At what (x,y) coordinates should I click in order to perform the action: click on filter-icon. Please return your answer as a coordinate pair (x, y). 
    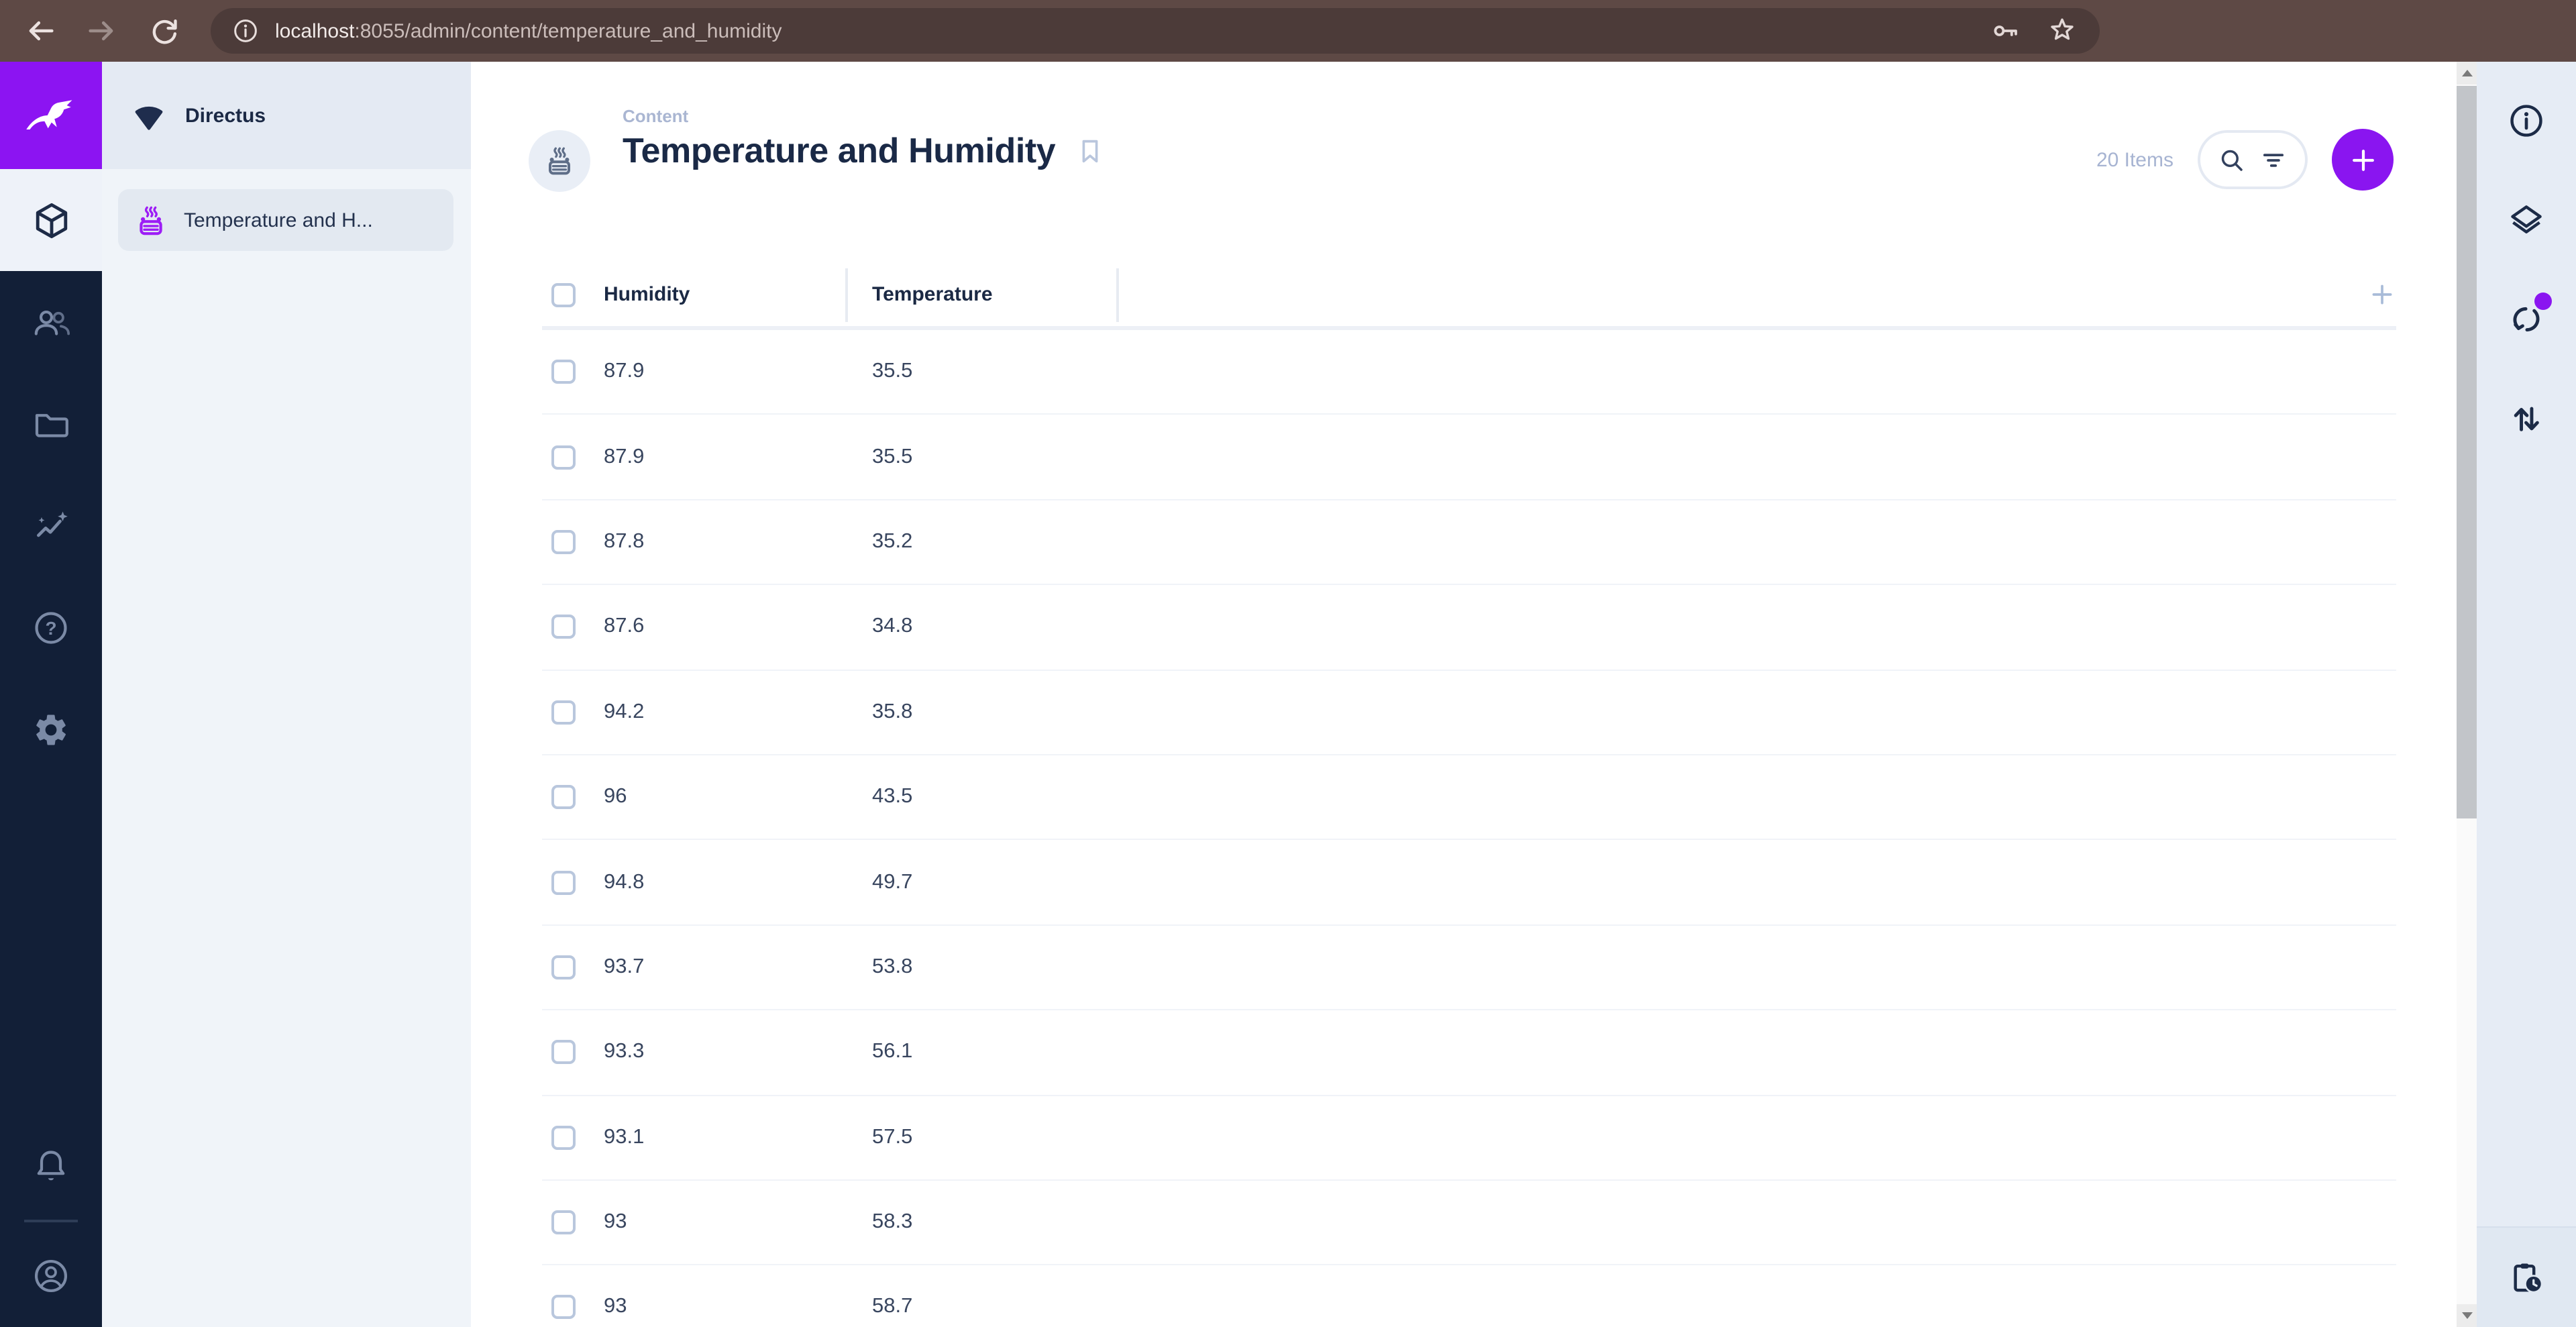
    Looking at the image, I should click on (2273, 160).